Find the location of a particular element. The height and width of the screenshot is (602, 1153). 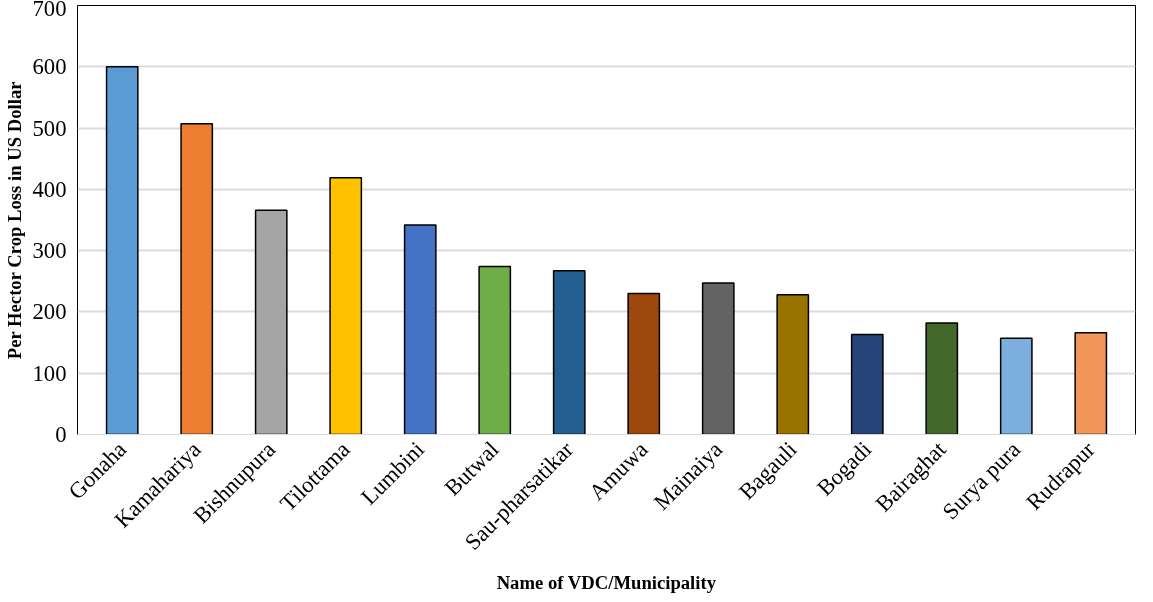

y-tick-label: 600 is located at coordinates (49, 67).